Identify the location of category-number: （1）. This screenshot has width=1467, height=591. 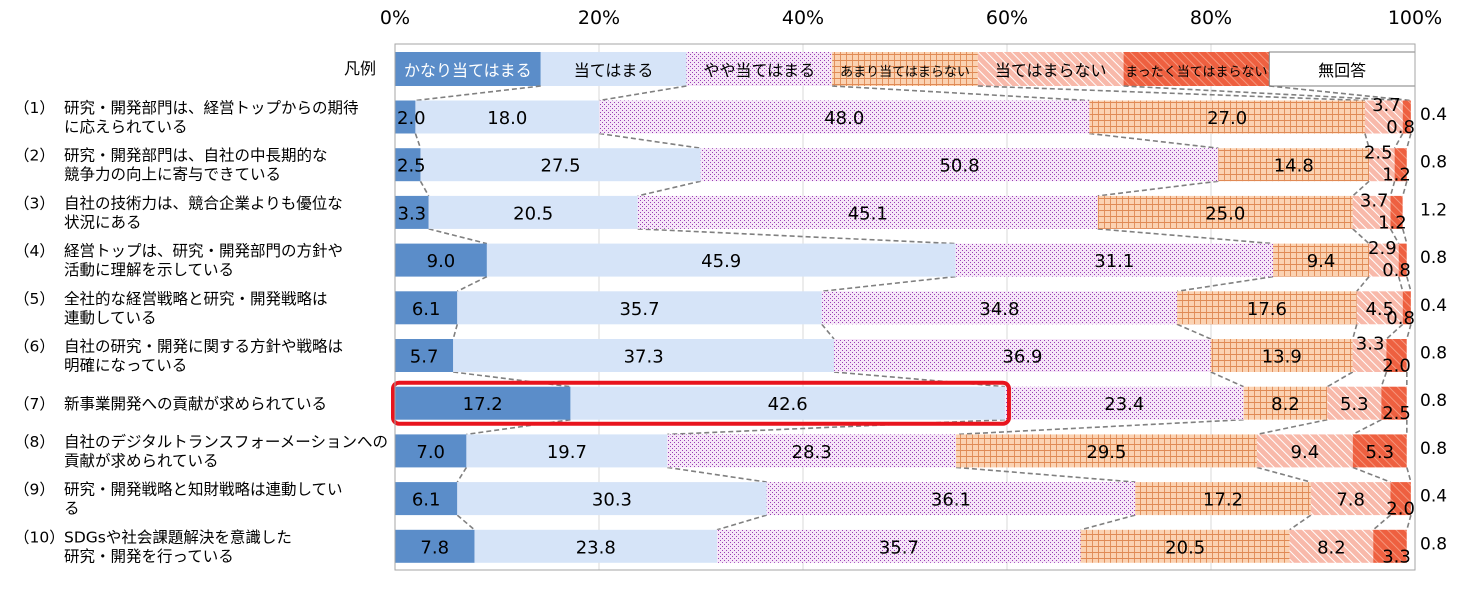
(34, 108).